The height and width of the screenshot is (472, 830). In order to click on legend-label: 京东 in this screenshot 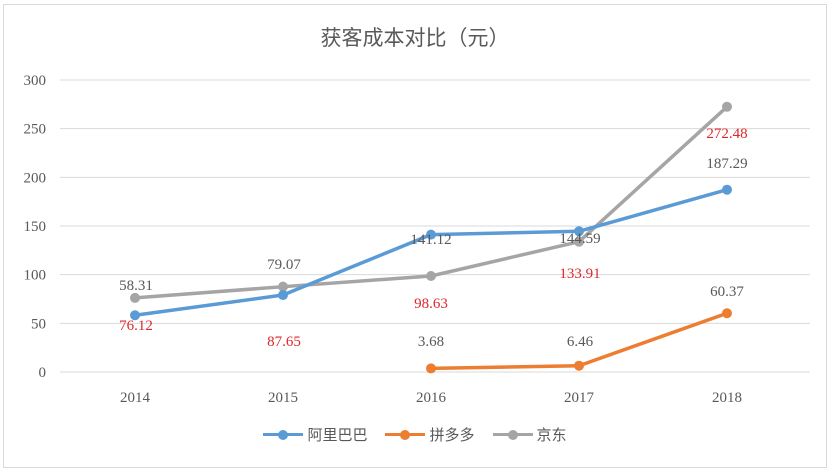, I will do `click(551, 435)`.